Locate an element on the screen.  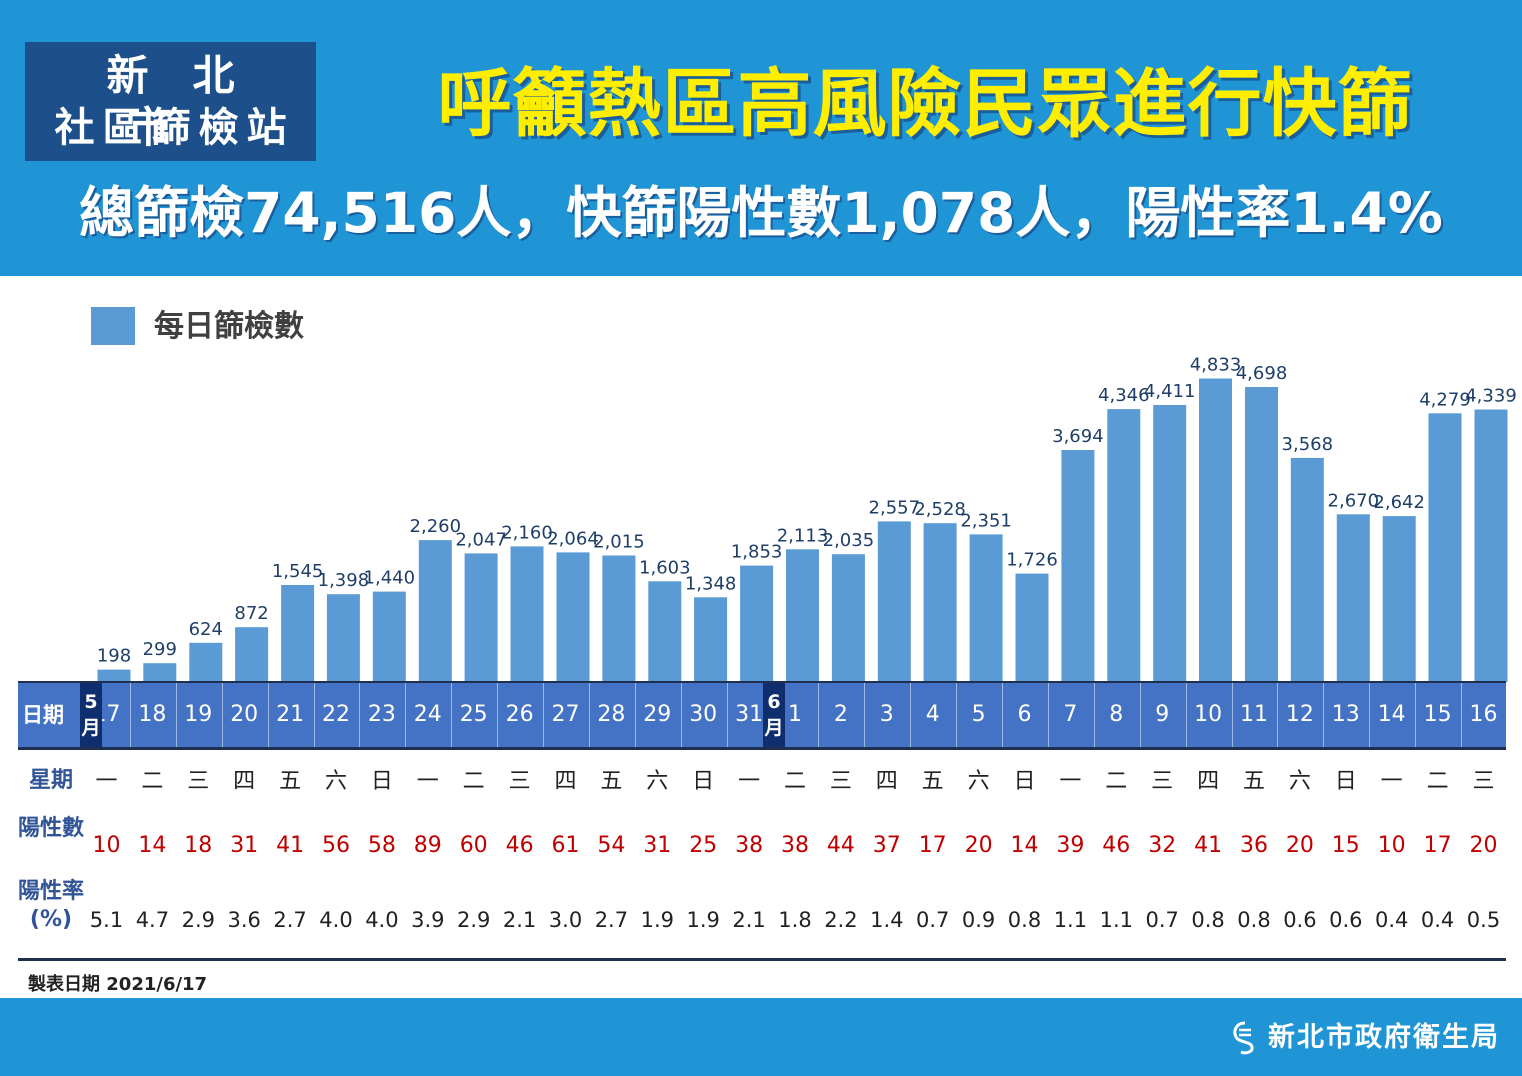
month-tag-may: 5月 is located at coordinates (91, 715).